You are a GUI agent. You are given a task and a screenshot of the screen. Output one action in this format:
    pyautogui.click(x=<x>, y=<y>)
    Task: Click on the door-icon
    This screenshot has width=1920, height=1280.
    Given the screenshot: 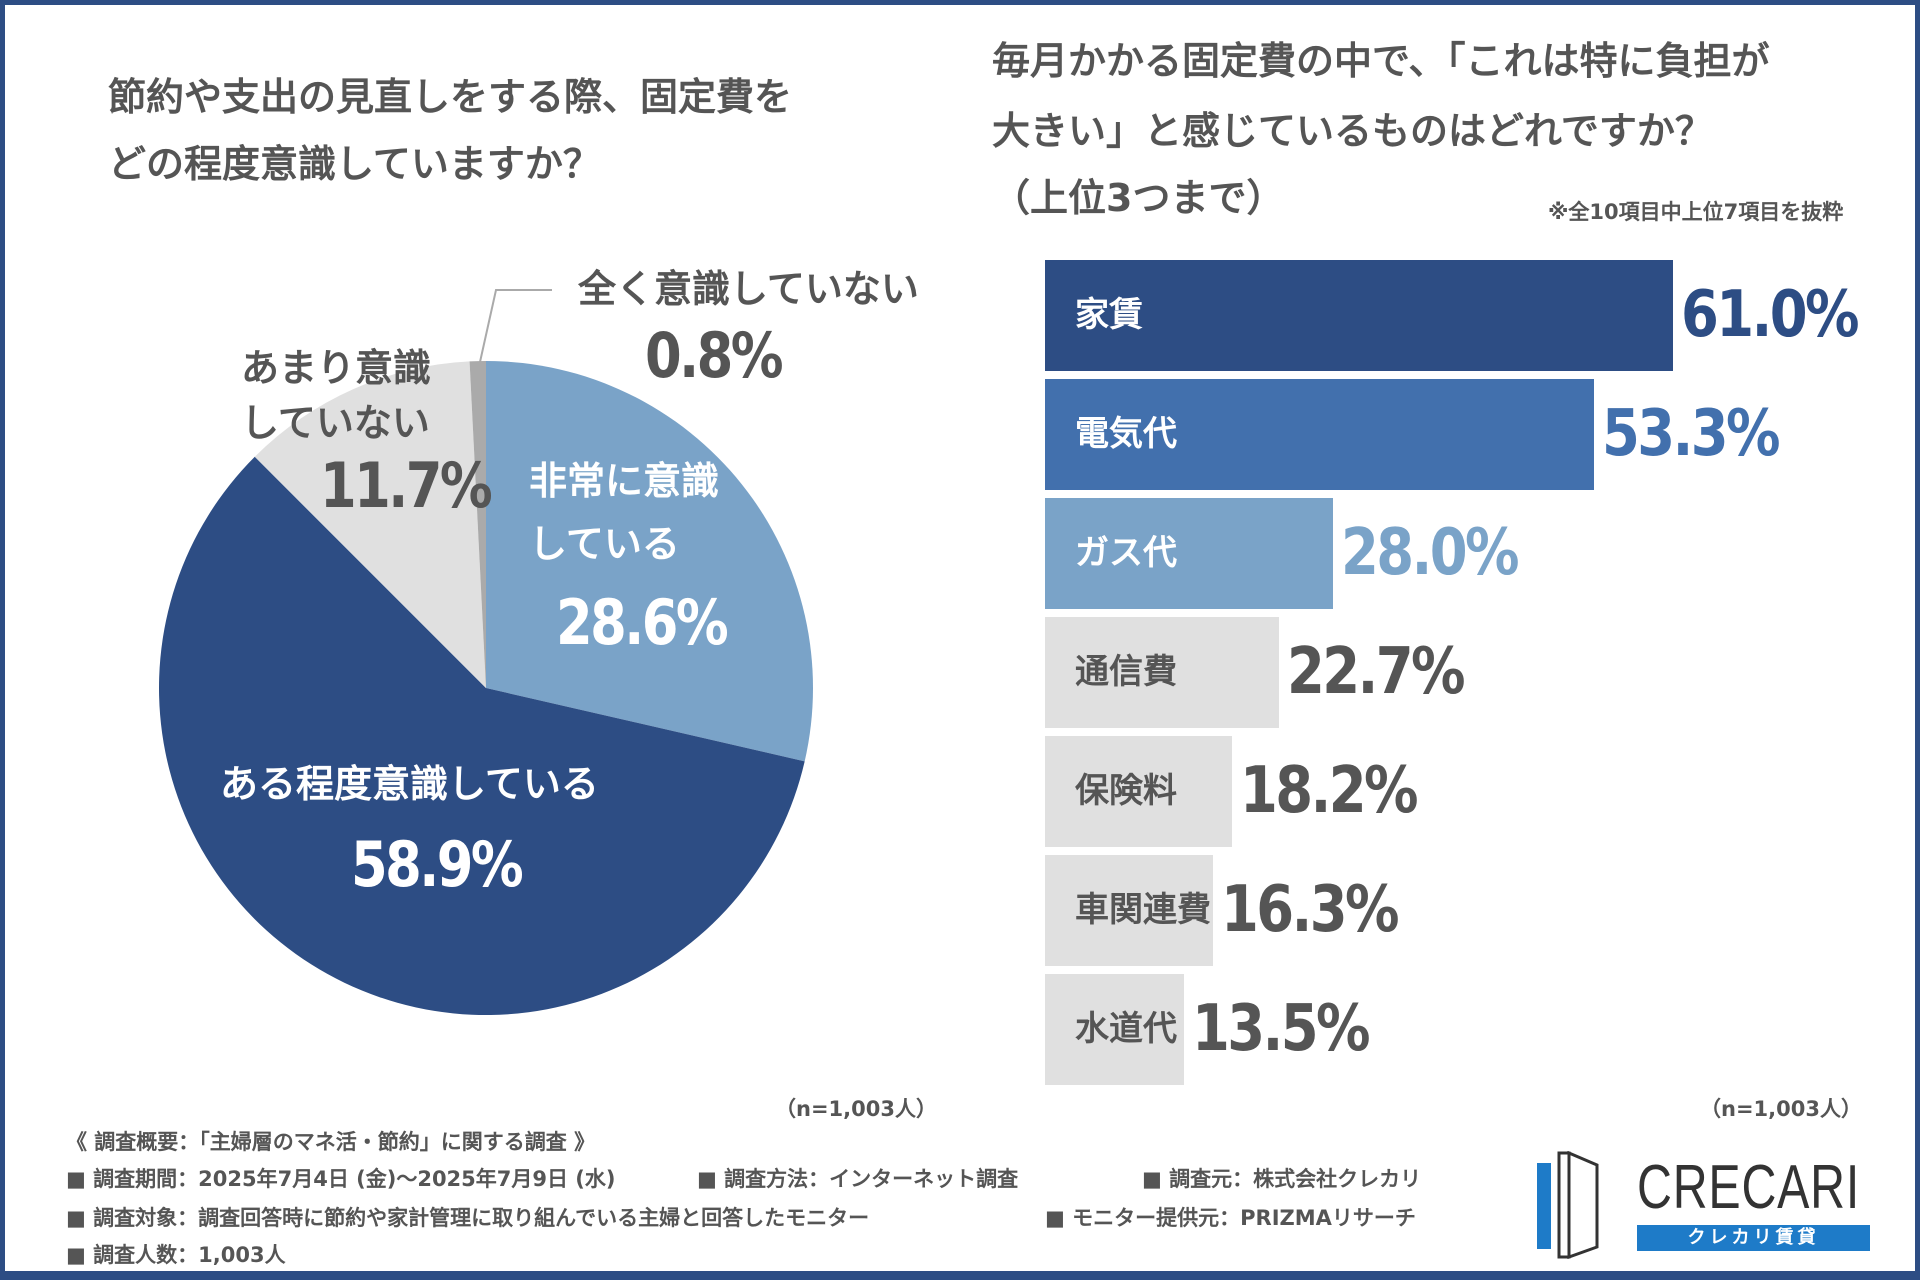 What is the action you would take?
    pyautogui.click(x=1568, y=1205)
    